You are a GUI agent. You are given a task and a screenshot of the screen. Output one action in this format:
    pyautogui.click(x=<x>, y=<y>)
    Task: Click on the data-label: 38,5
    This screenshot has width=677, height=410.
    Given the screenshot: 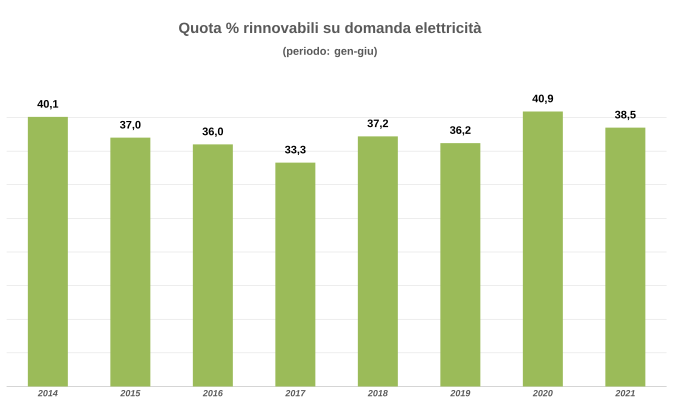 What is the action you would take?
    pyautogui.click(x=625, y=115)
    